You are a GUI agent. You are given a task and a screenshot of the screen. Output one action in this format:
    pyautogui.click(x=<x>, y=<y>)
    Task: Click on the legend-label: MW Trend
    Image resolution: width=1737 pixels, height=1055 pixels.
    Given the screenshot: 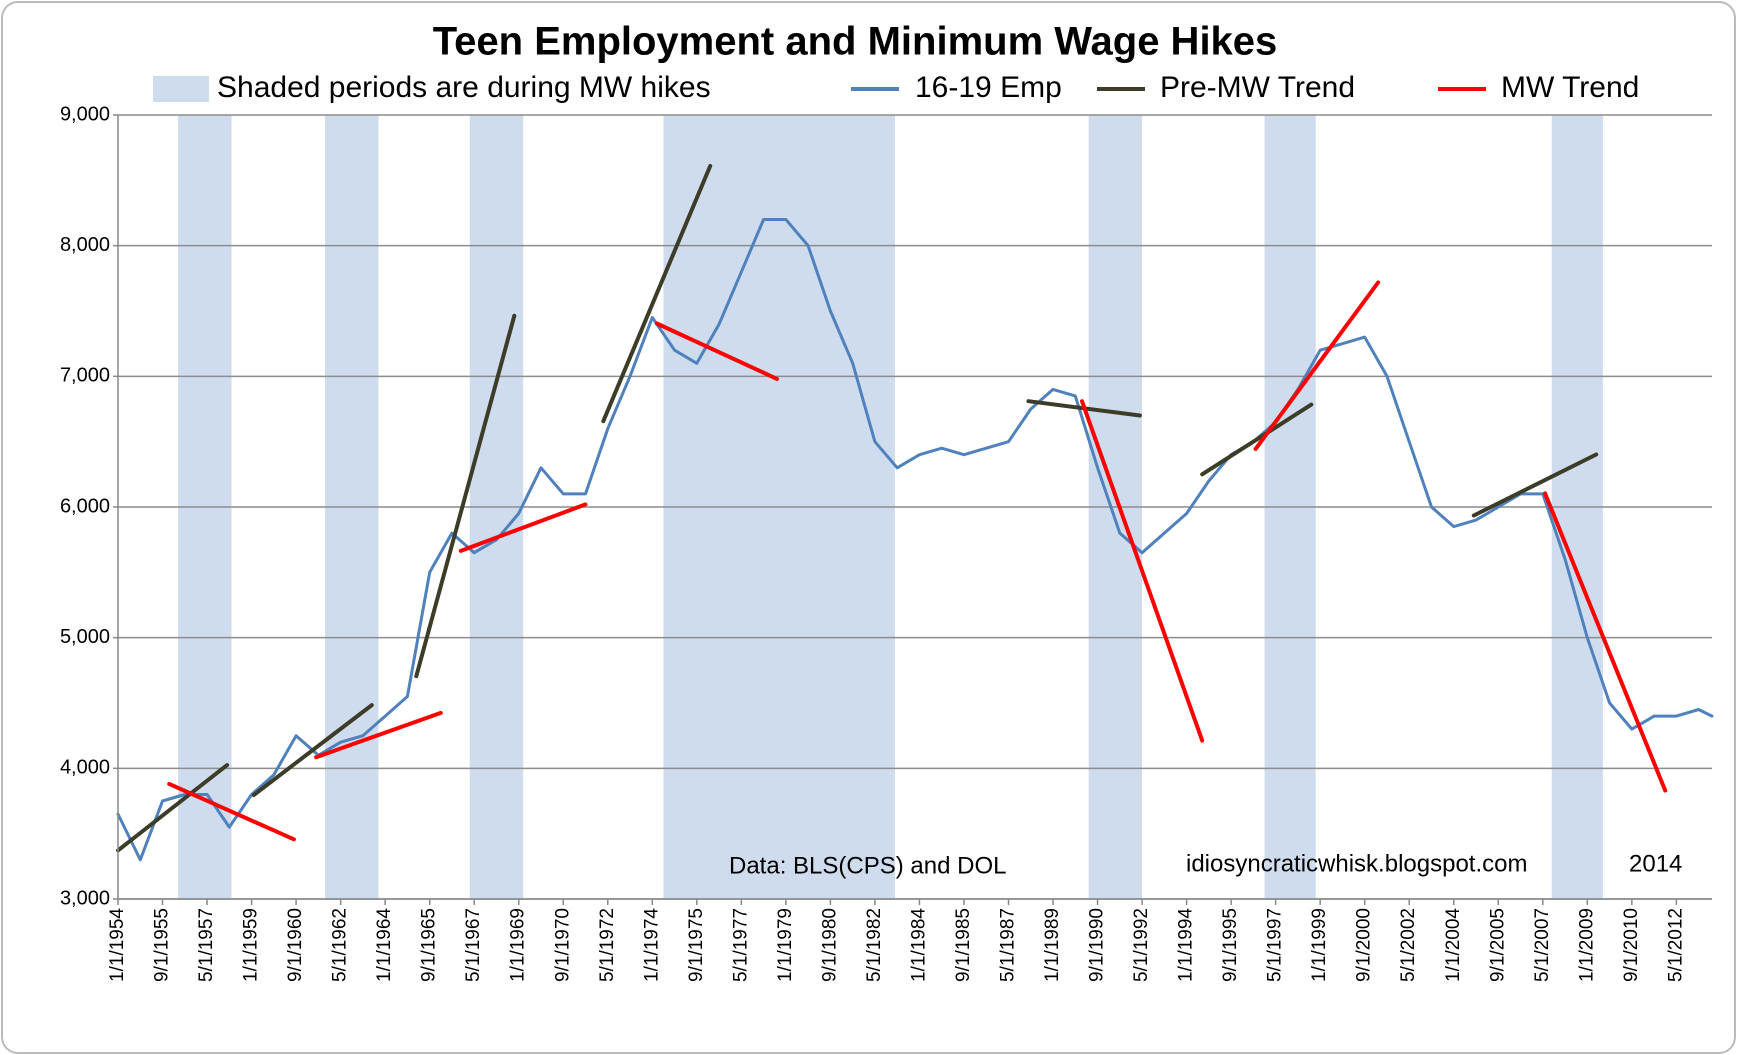 What is the action you would take?
    pyautogui.click(x=1570, y=87)
    